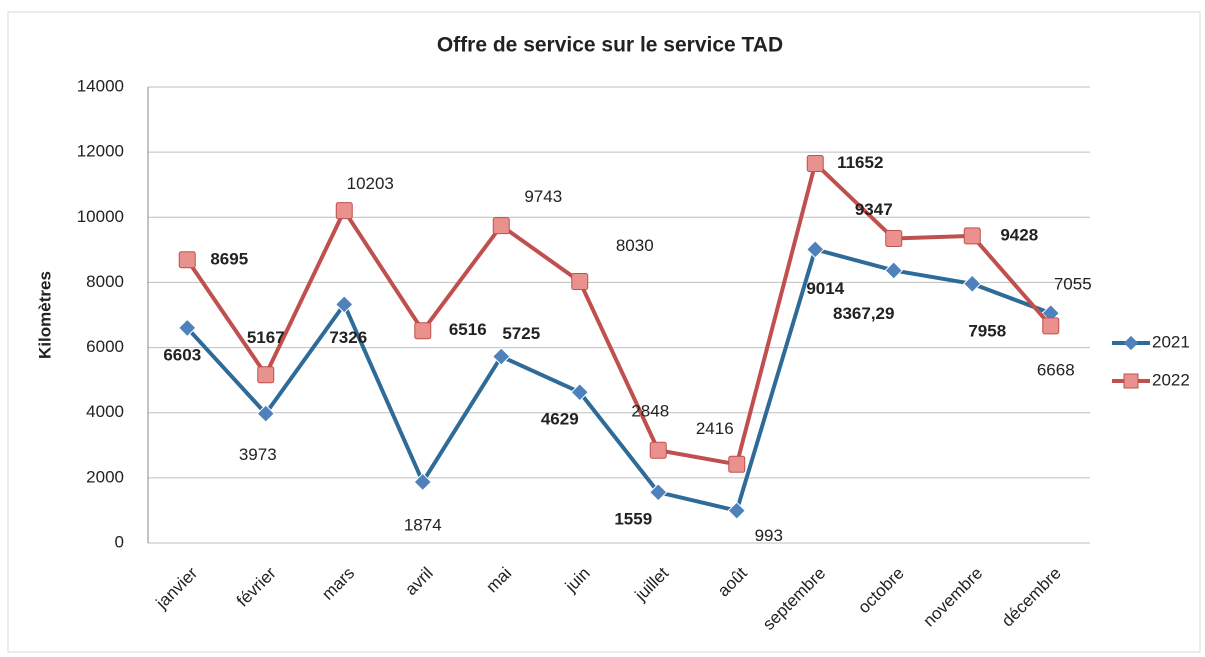 The width and height of the screenshot is (1205, 657). Describe the element at coordinates (635, 245) in the screenshot. I see `data-label: 8030` at that location.